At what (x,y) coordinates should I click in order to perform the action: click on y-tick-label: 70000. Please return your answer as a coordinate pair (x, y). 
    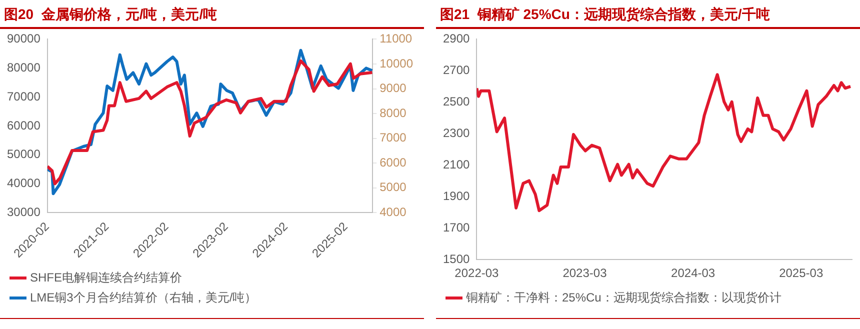
    Looking at the image, I should click on (23, 96).